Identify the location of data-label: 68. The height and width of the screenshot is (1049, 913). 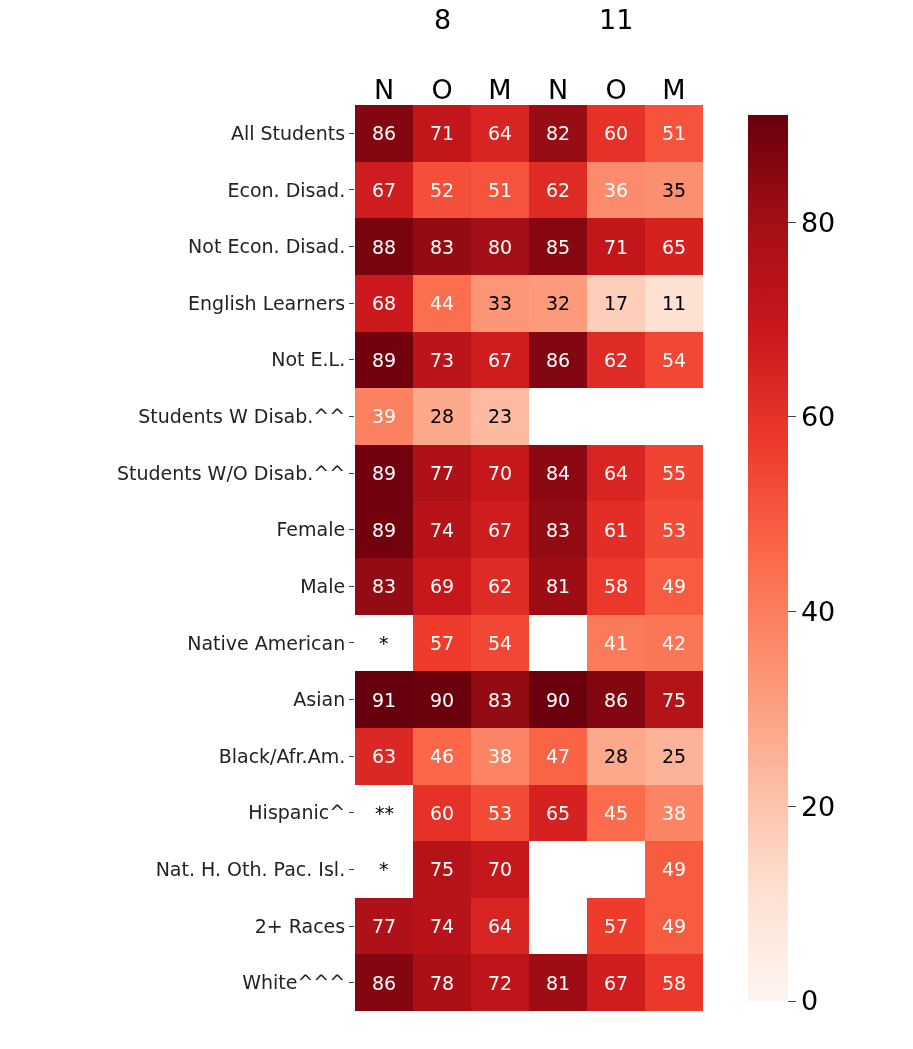
(384, 303).